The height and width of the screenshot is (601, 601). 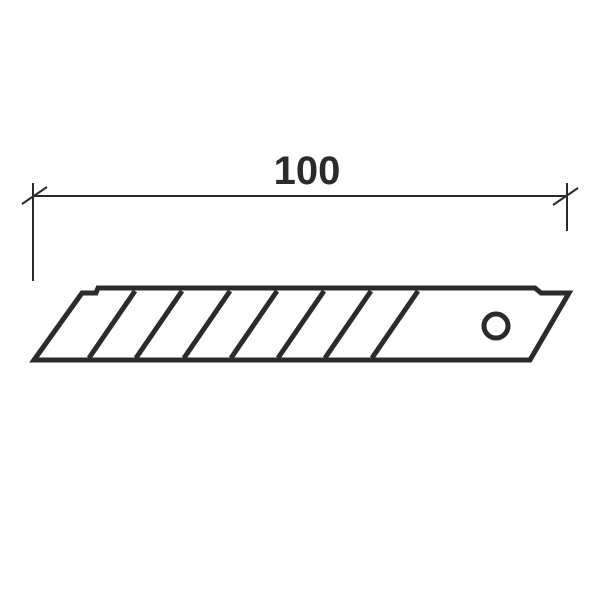 I want to click on blade-outline, so click(x=301, y=324).